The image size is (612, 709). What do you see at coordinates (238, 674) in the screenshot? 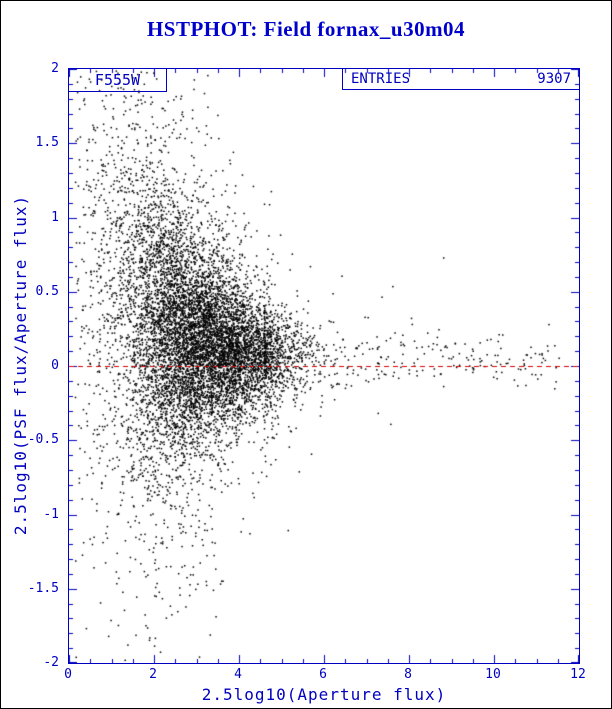
I see `x-tick-label: 4` at bounding box center [238, 674].